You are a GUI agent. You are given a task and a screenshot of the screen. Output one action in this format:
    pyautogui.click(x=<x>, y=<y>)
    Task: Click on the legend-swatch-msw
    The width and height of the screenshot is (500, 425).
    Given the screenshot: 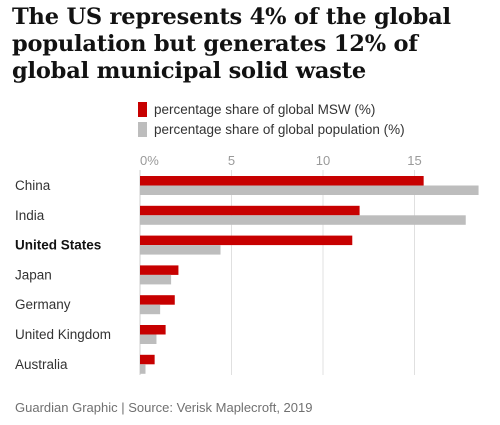 What is the action you would take?
    pyautogui.click(x=142, y=109)
    